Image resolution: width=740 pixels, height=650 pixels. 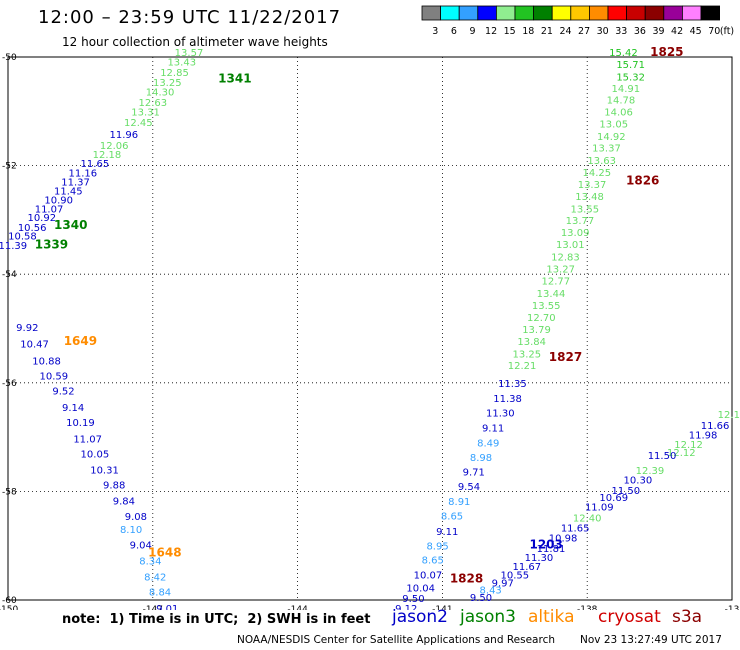 I want to click on scale-swatch, so click(x=710, y=13).